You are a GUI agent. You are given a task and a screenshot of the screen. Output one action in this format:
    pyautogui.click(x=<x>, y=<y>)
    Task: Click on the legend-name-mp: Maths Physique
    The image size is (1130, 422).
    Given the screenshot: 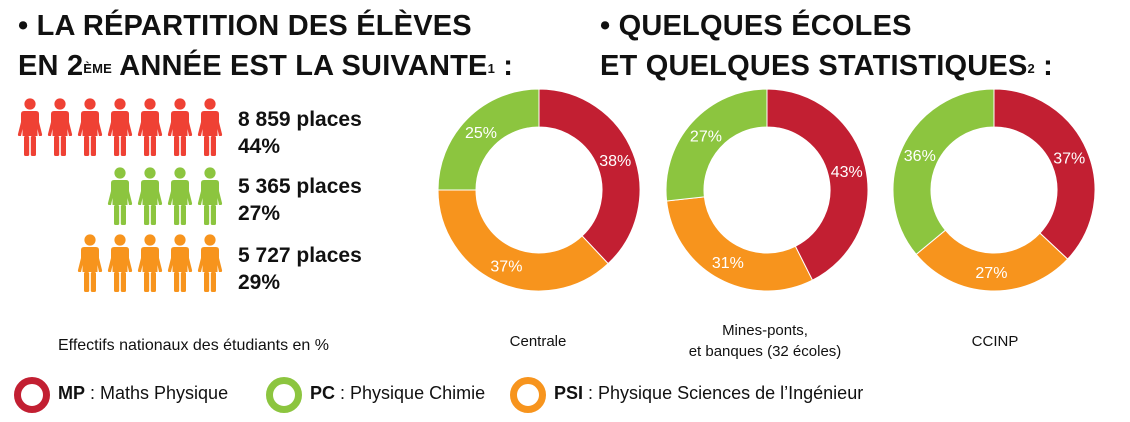 What is the action you would take?
    pyautogui.click(x=164, y=393)
    